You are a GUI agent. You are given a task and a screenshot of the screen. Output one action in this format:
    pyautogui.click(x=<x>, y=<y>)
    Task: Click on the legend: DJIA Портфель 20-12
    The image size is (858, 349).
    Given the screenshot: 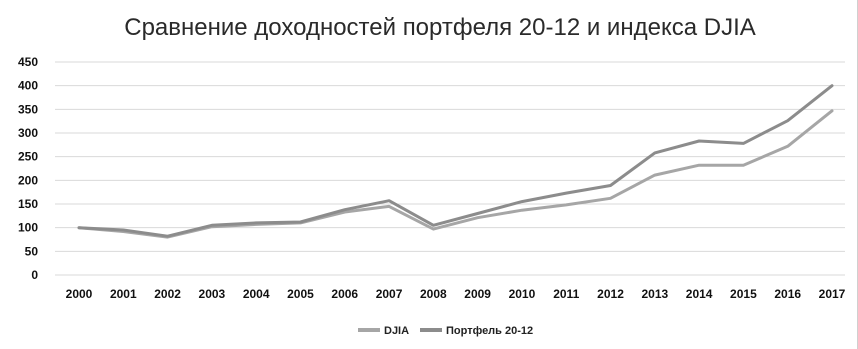 What is the action you would take?
    pyautogui.click(x=445, y=331)
    